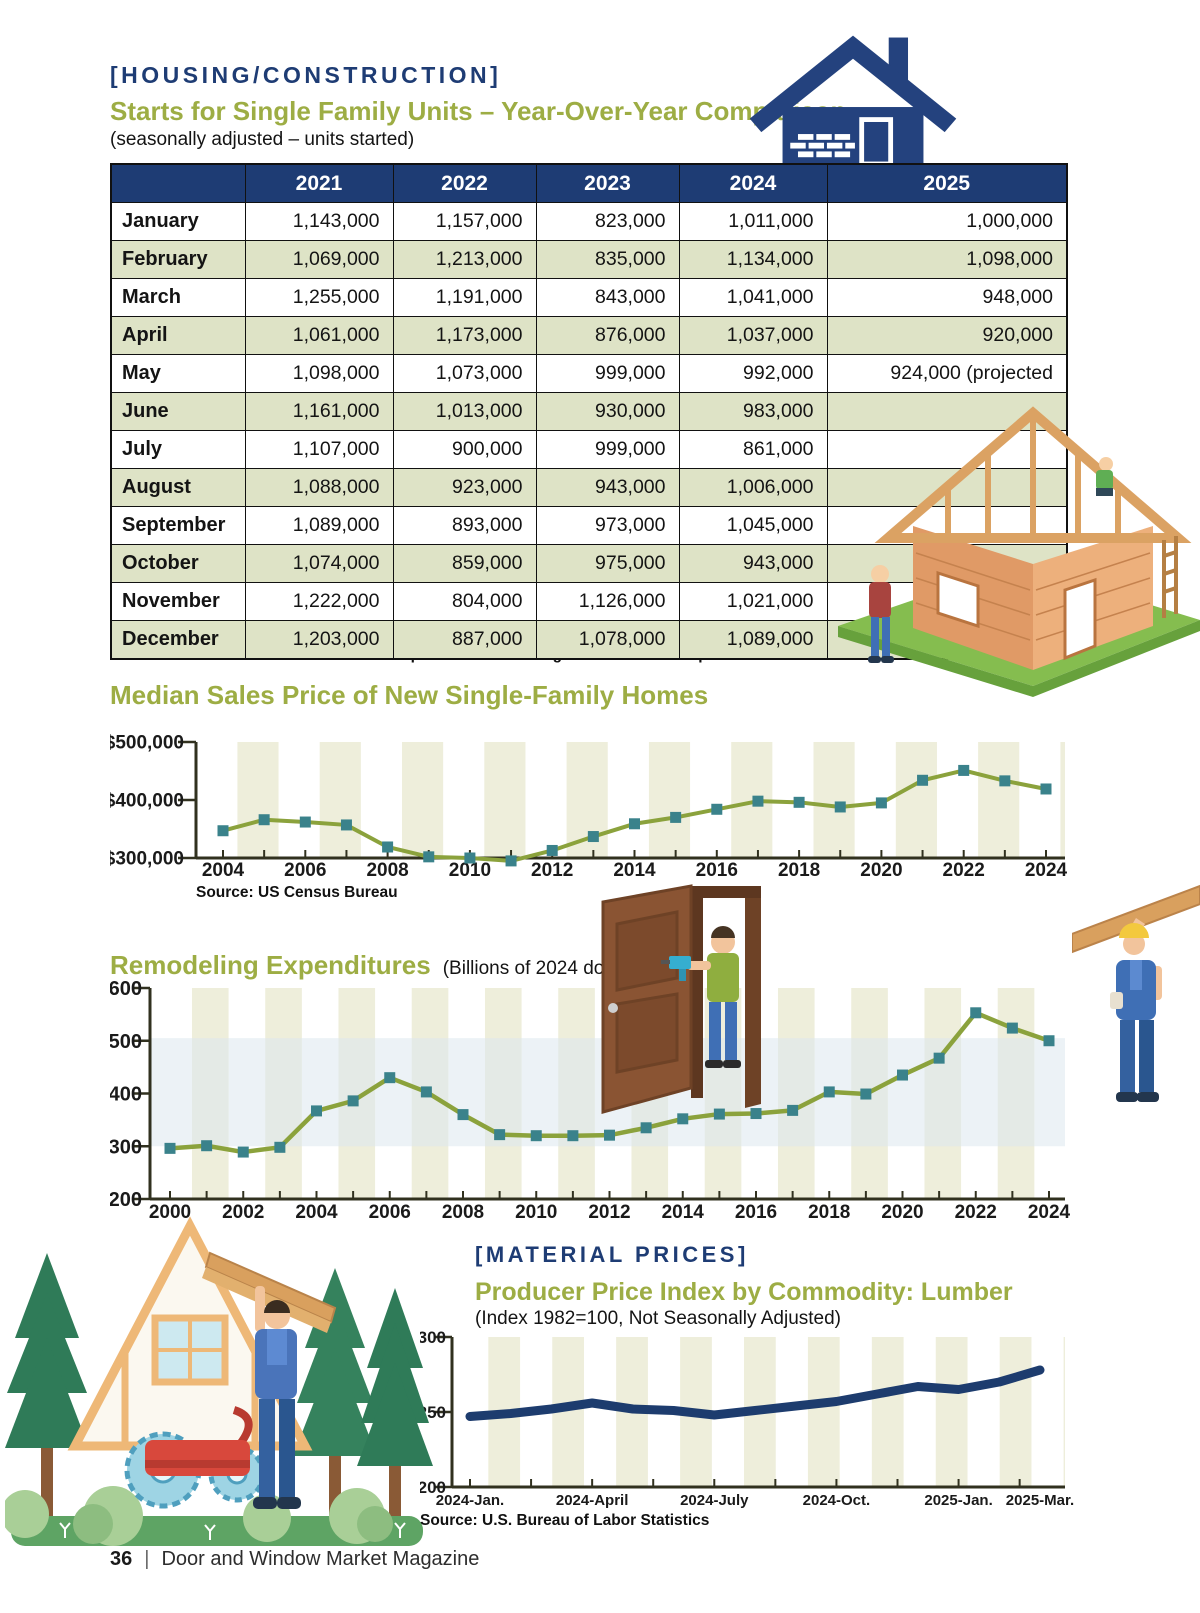 This screenshot has width=1200, height=1613. I want to click on value-cell: 823,000, so click(607, 221).